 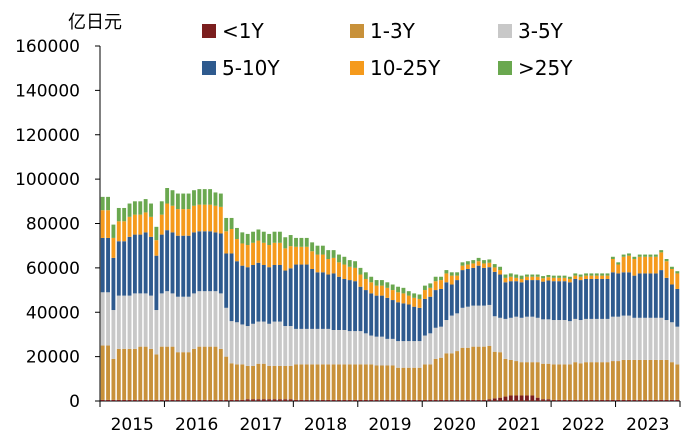 I want to click on x-tick-label: 2018, so click(x=325, y=425).